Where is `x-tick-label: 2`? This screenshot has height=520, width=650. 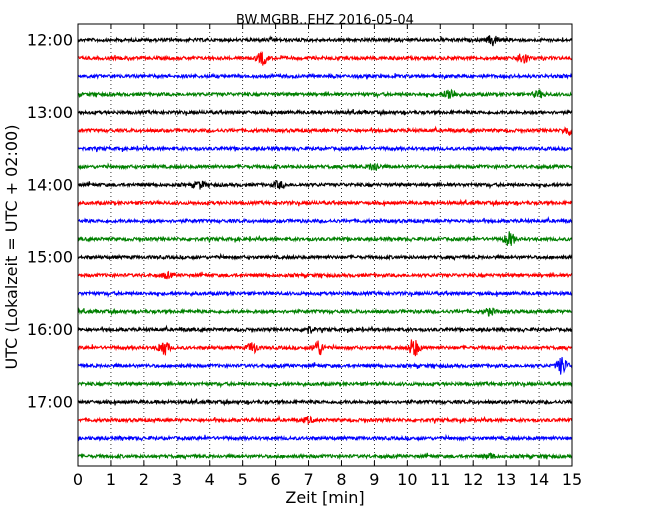 x-tick-label: 2 is located at coordinates (144, 479).